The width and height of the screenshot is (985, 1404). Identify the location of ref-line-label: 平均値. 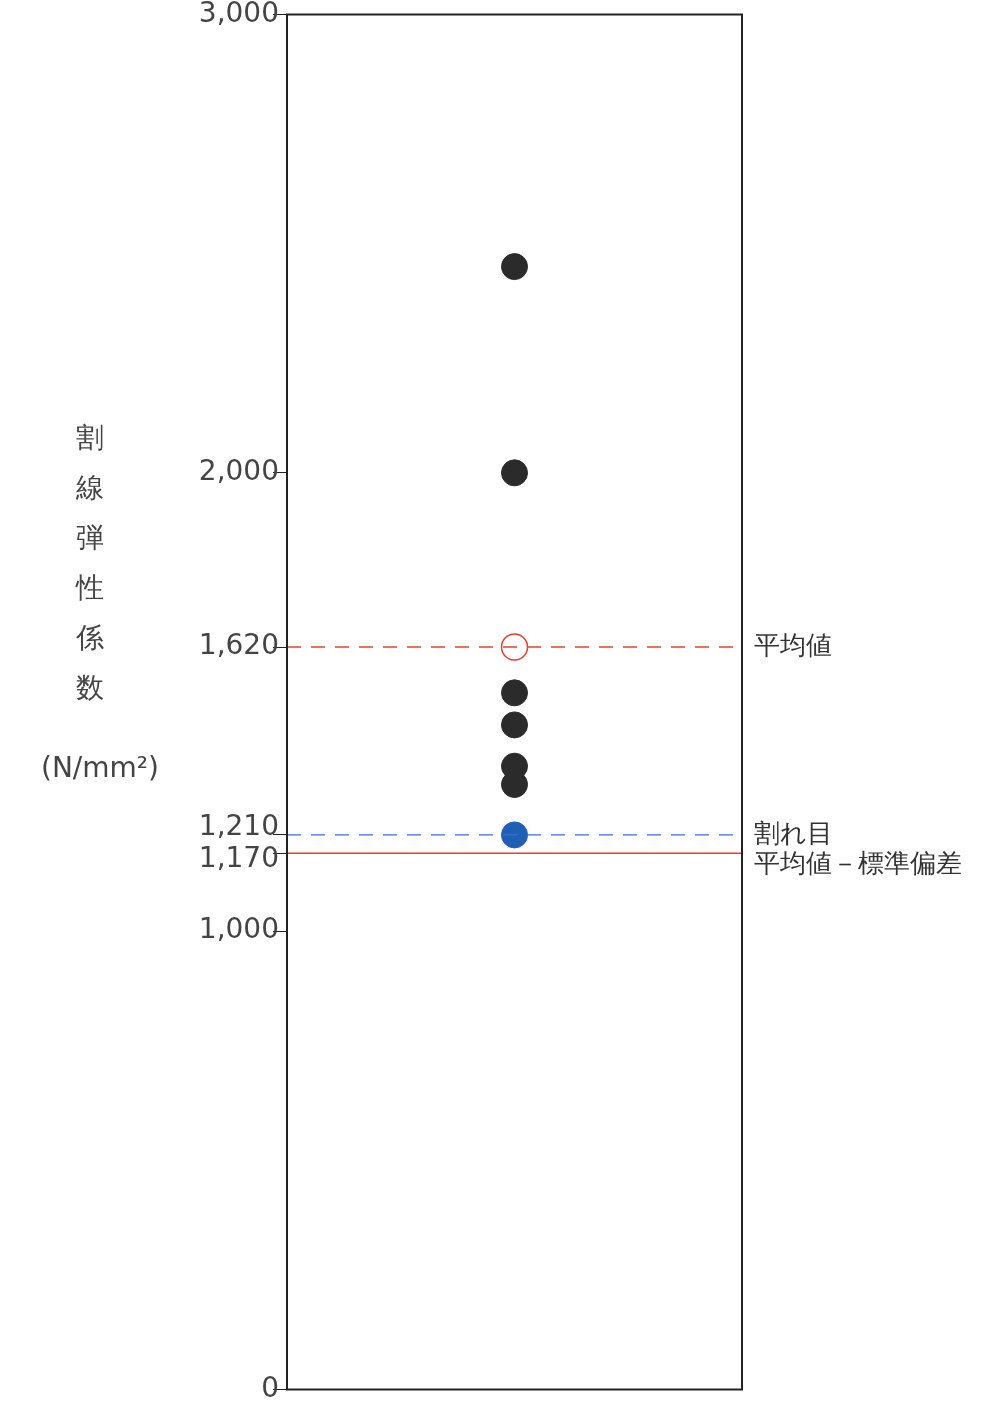
(793, 644).